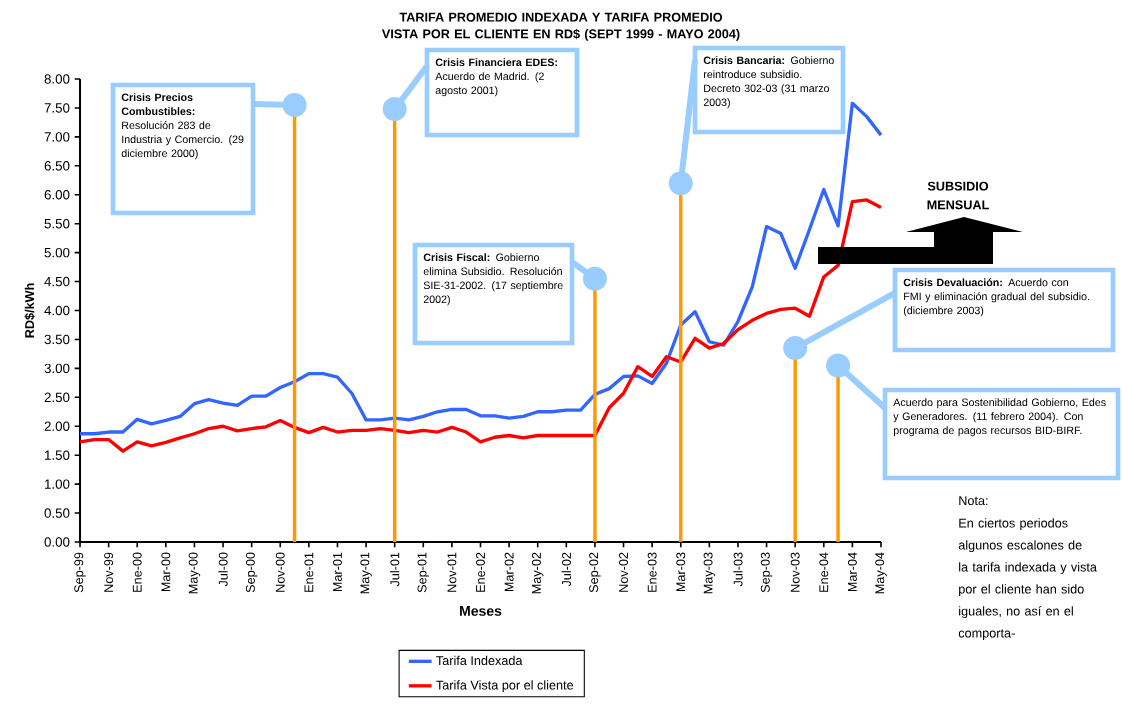 The width and height of the screenshot is (1122, 711). I want to click on x-tick-label: Mar-00, so click(166, 572).